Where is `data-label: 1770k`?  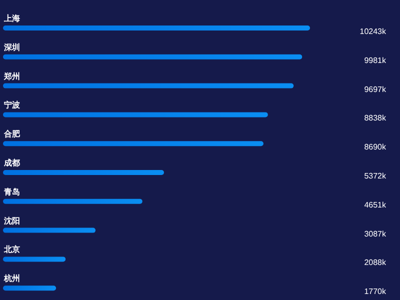 data-label: 1770k is located at coordinates (375, 291).